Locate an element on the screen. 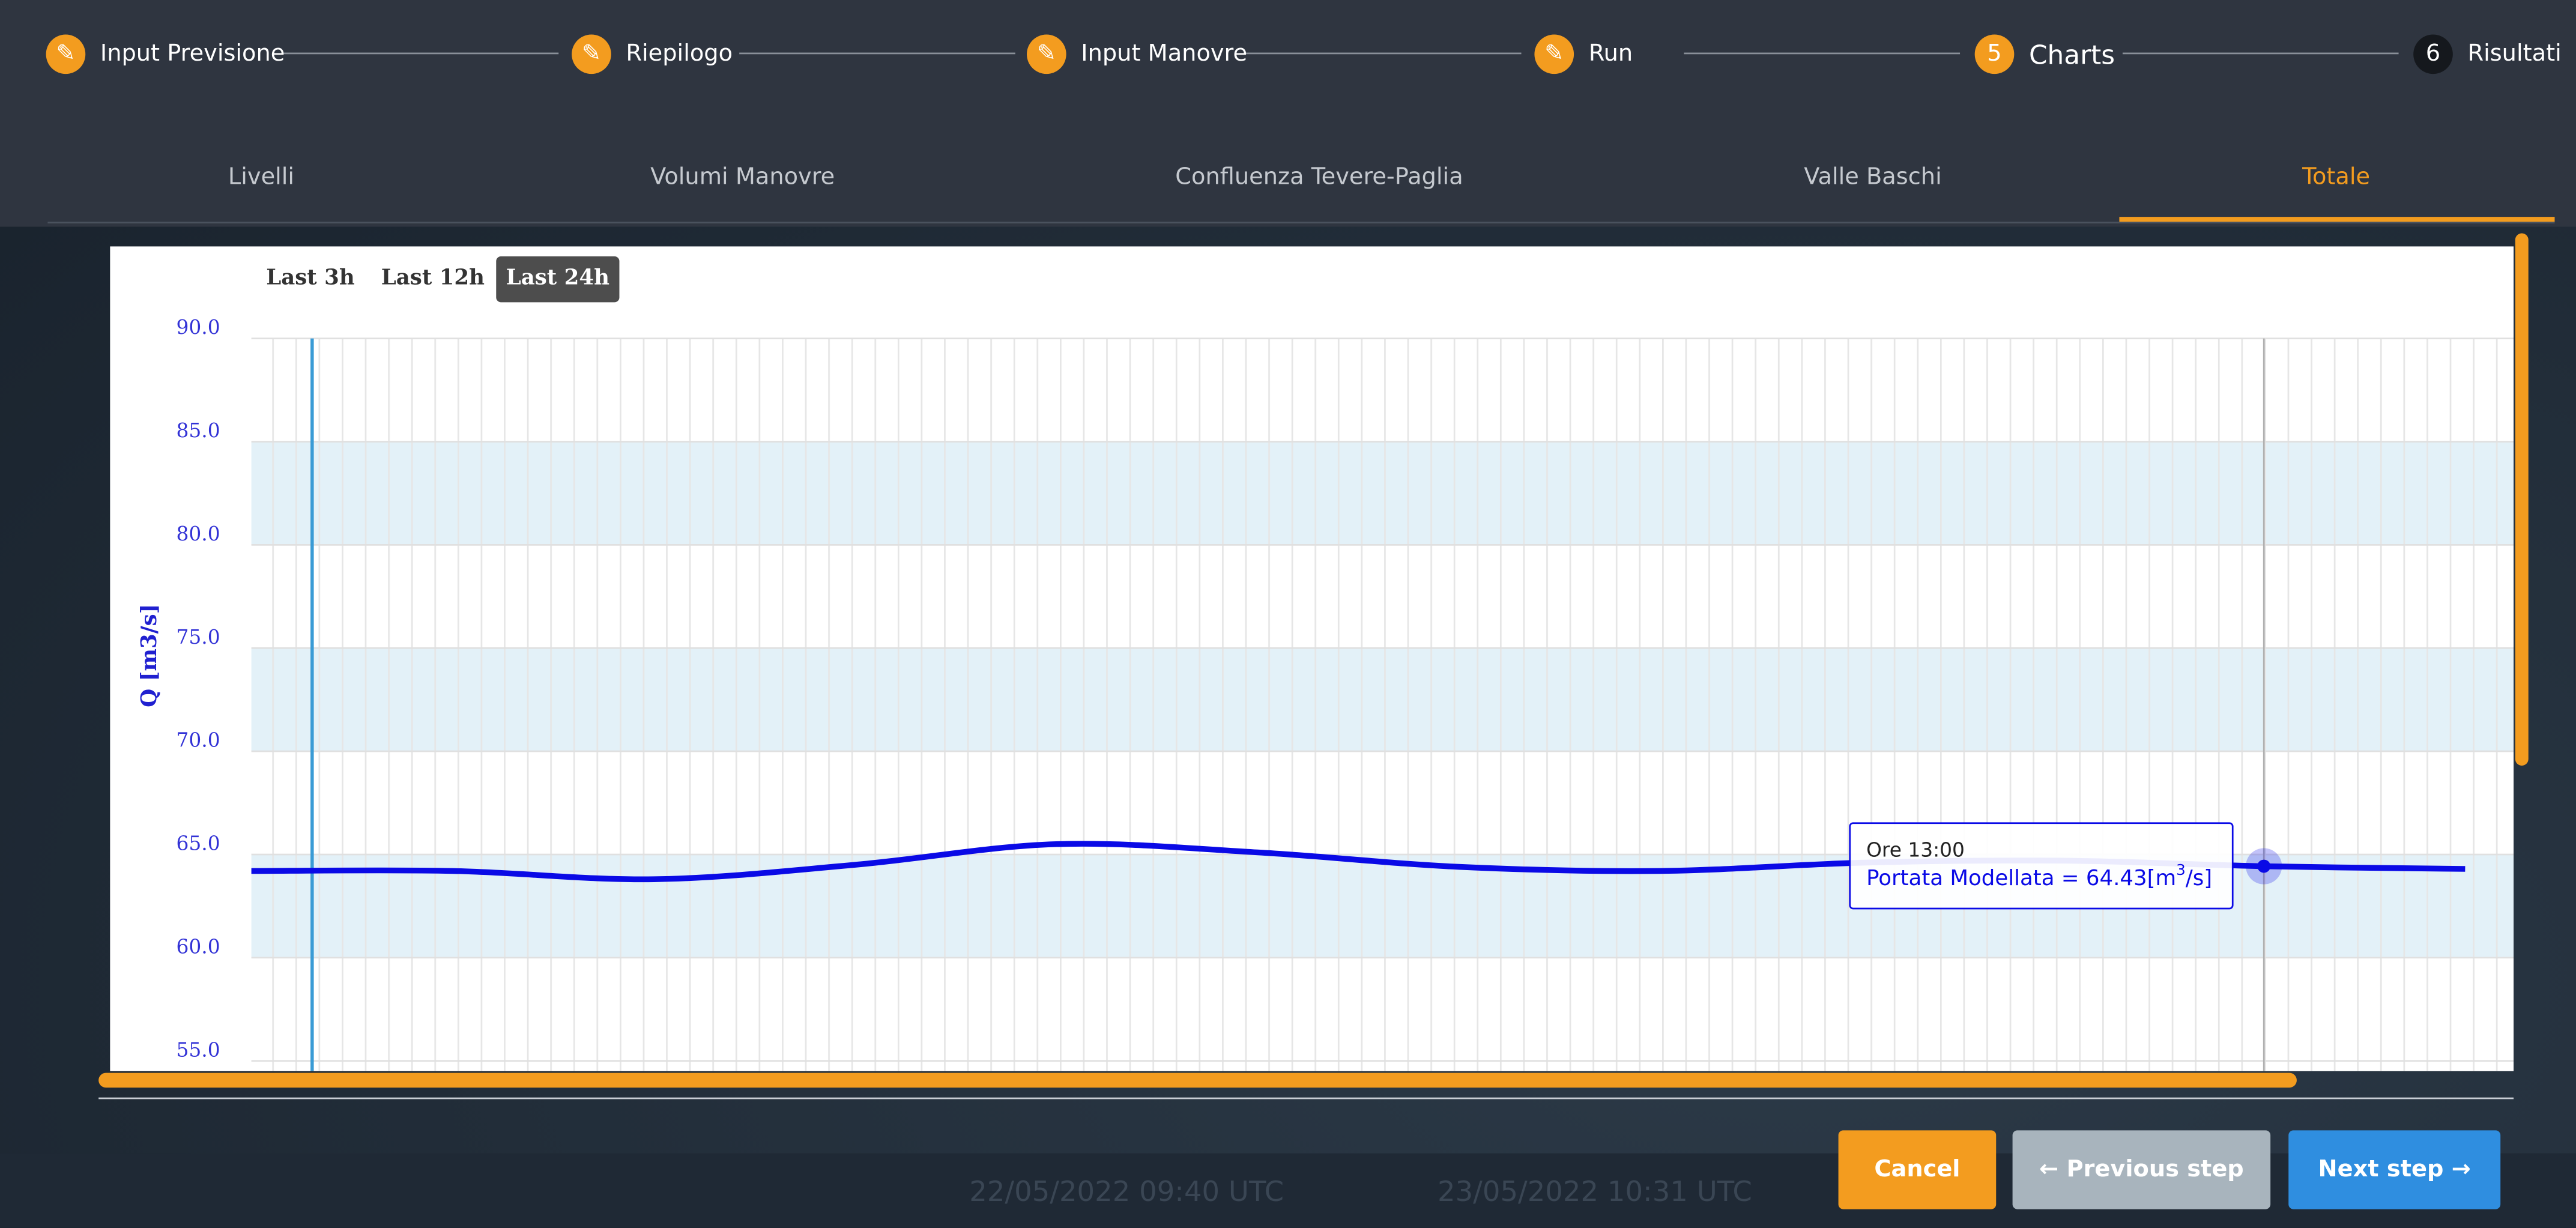  end-date: 23/05/2022 10:31 UTC is located at coordinates (1595, 1192).